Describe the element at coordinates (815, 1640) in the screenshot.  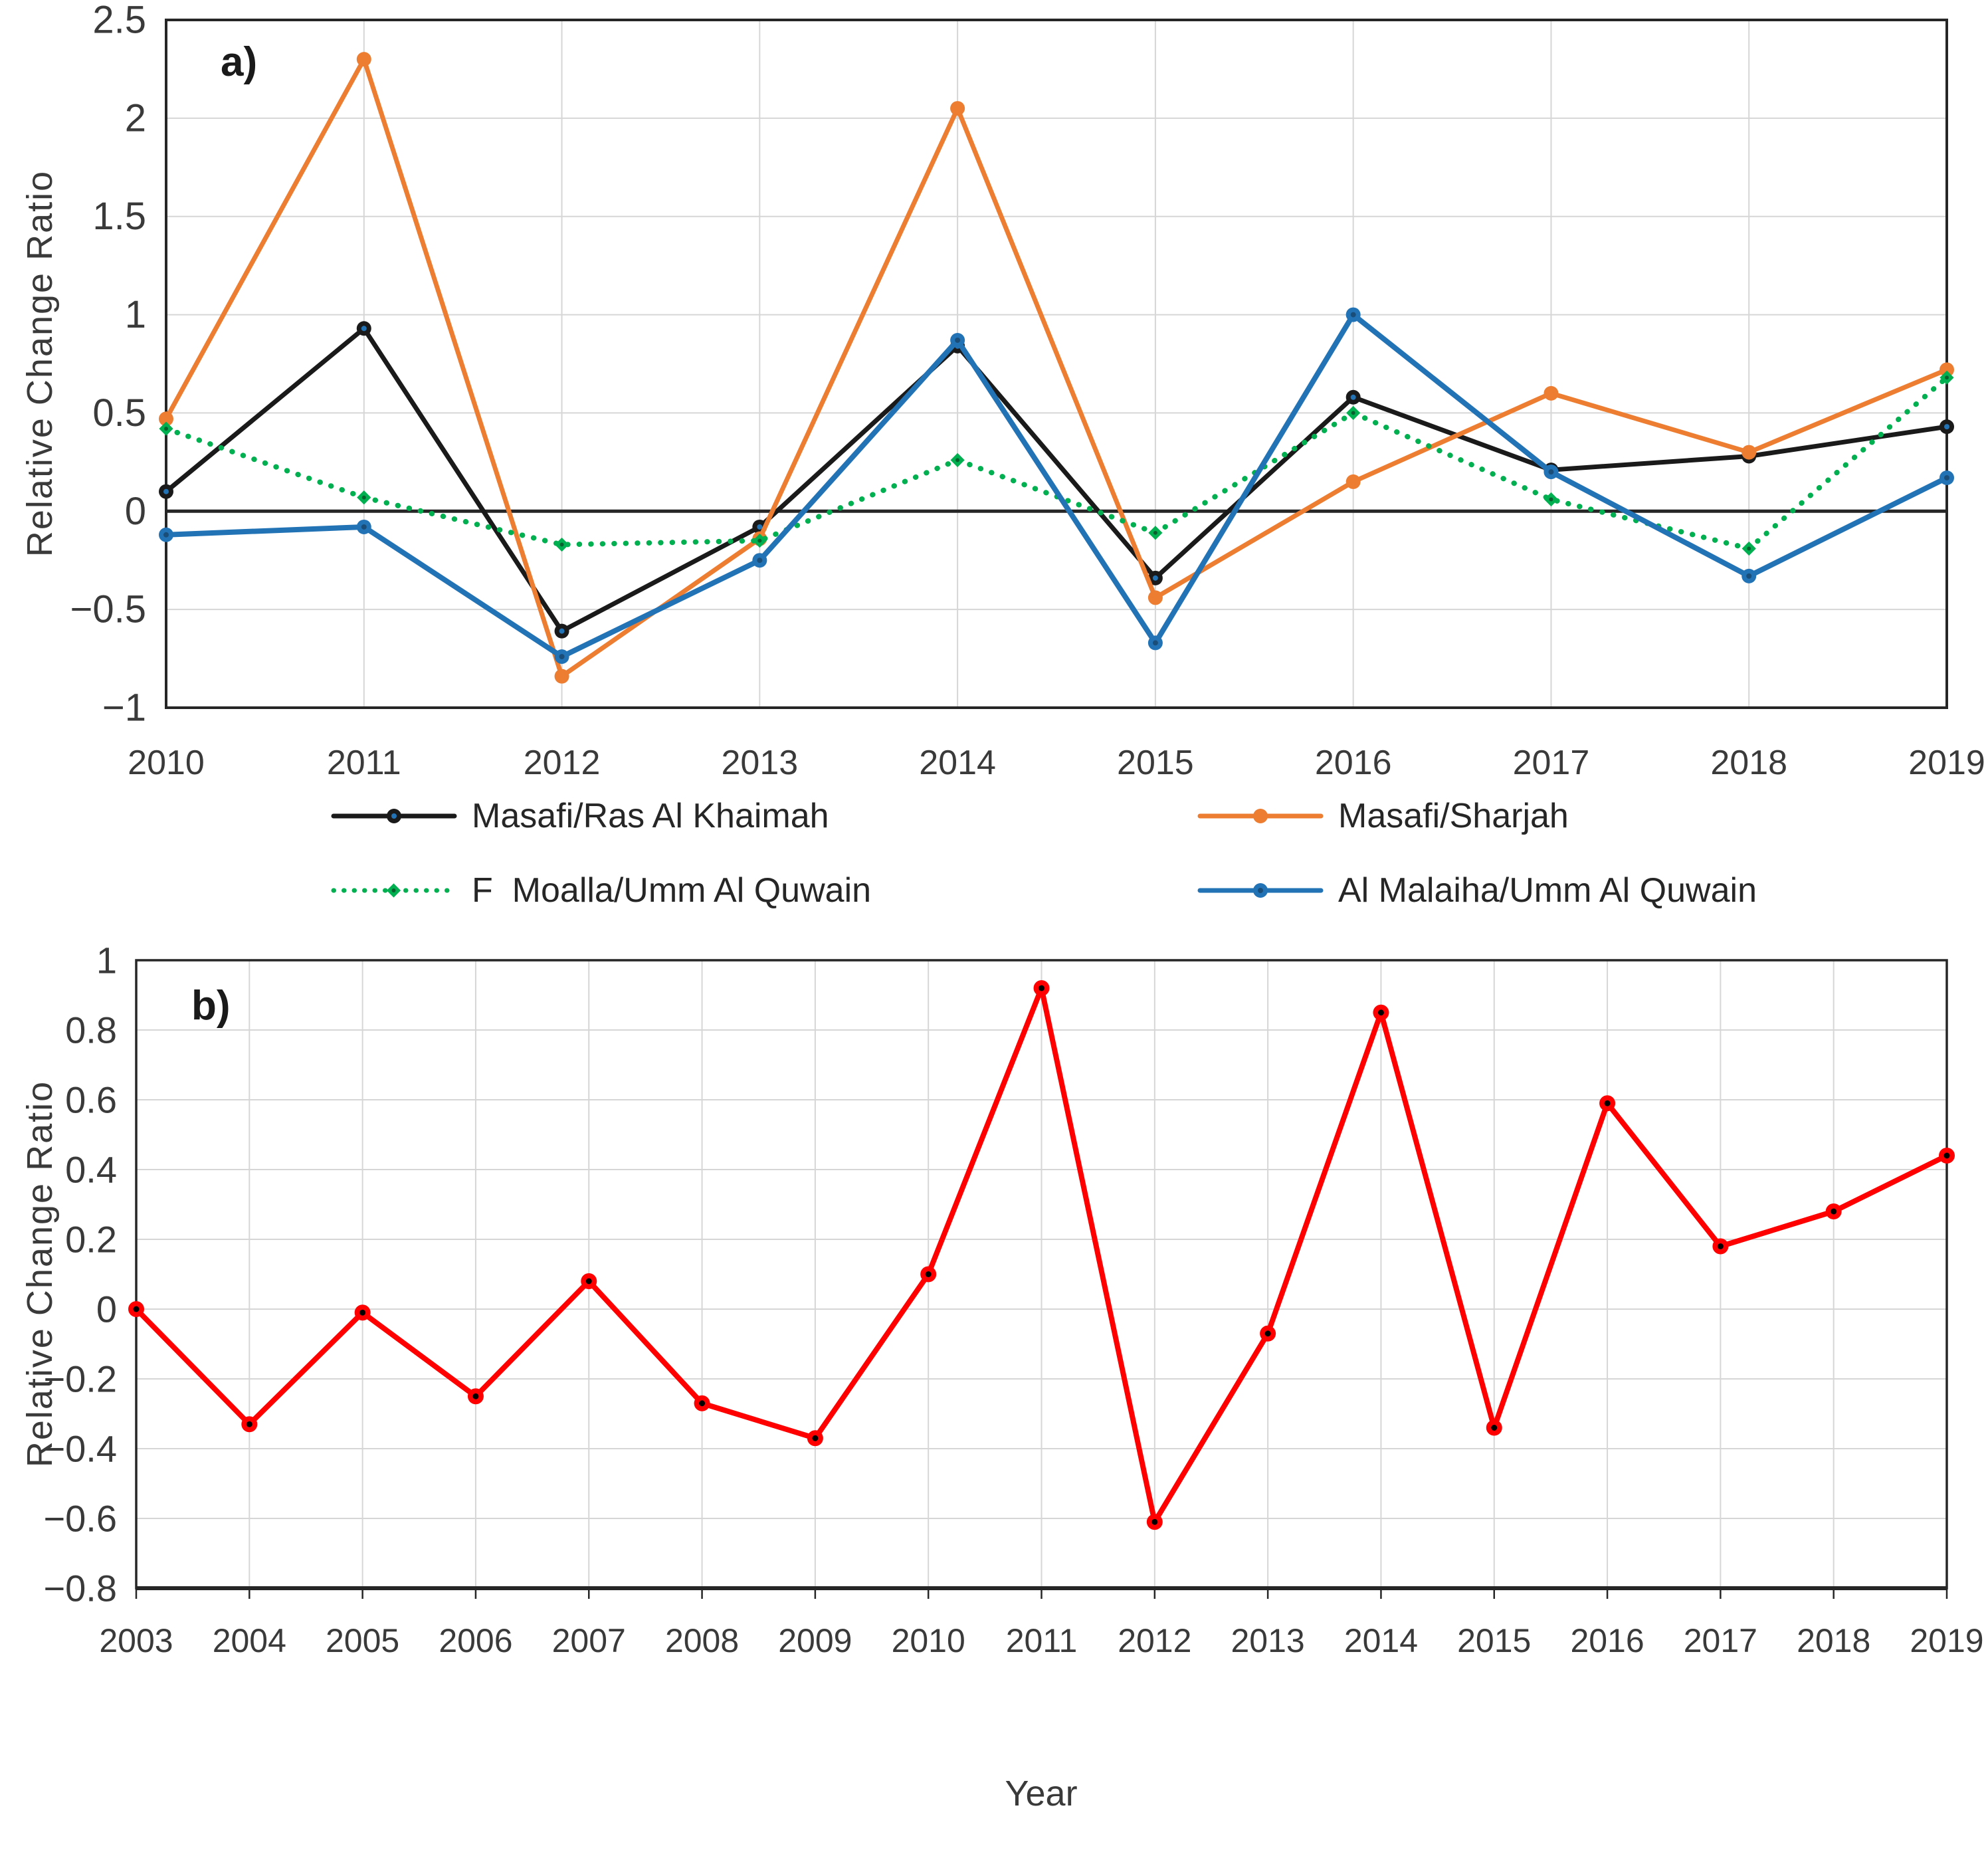
I see `svg-text: 2009` at that location.